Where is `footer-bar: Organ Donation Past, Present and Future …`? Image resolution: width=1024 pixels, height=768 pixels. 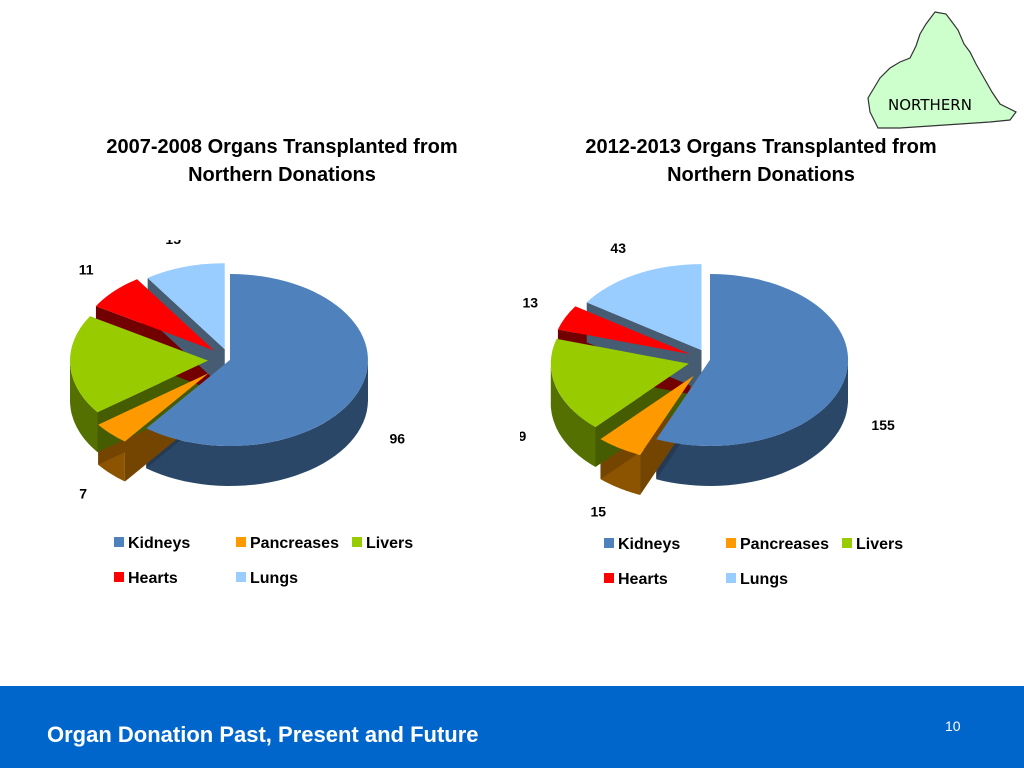
footer-bar: Organ Donation Past, Present and Future … is located at coordinates (512, 727).